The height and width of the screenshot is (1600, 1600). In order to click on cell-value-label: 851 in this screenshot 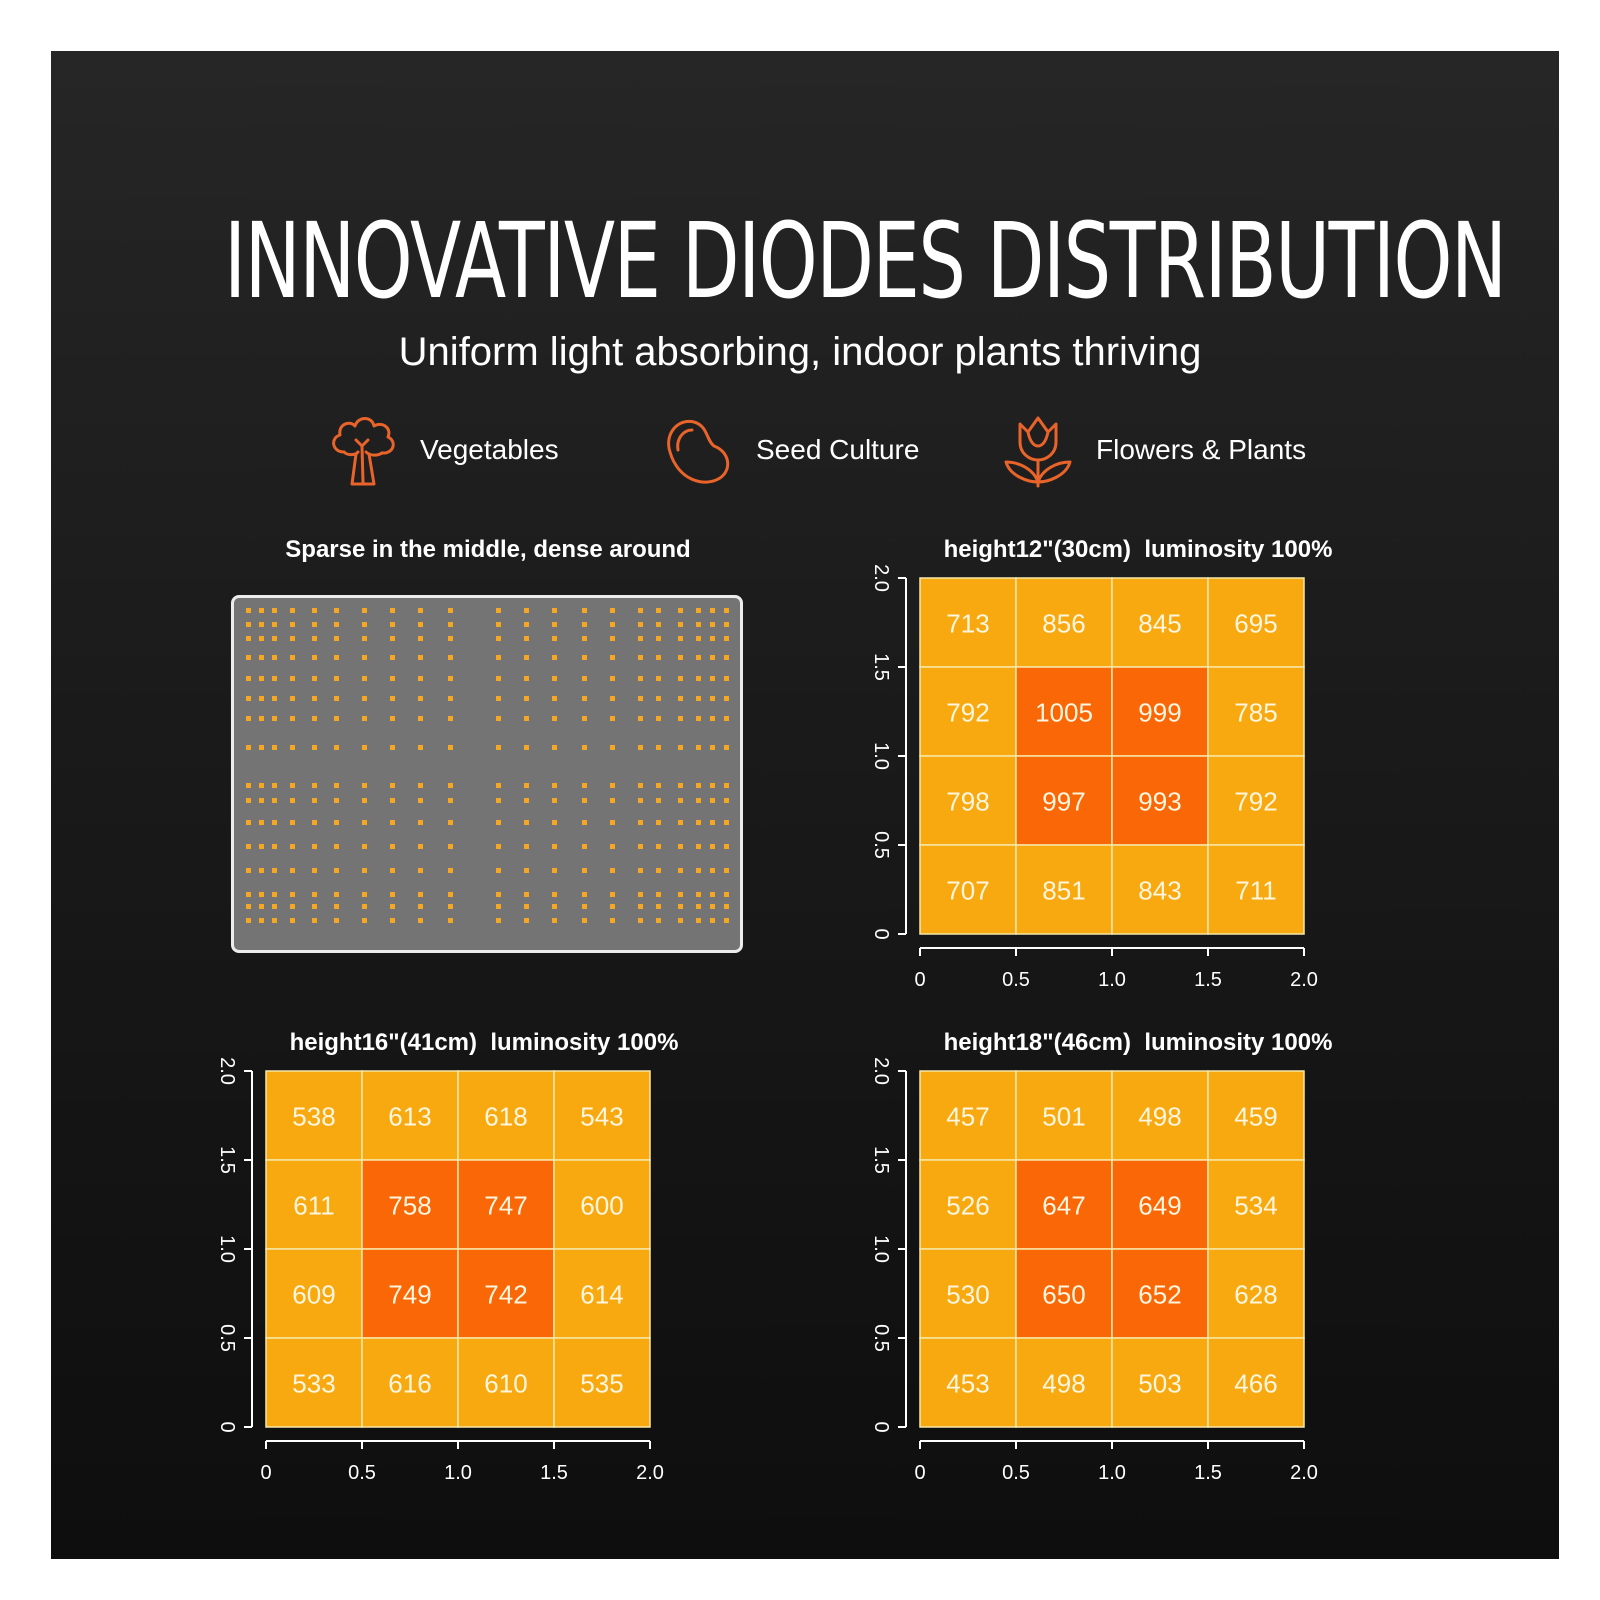, I will do `click(1063, 891)`.